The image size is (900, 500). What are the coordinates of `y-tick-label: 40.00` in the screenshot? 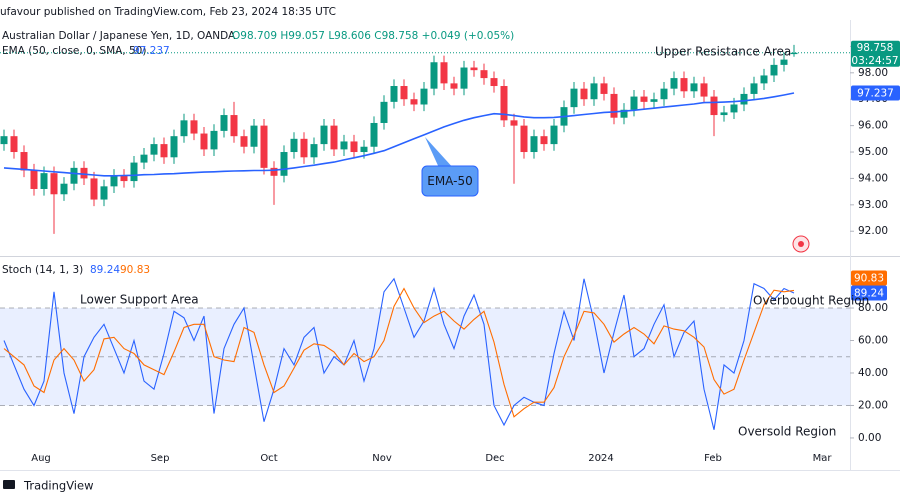 It's located at (873, 373).